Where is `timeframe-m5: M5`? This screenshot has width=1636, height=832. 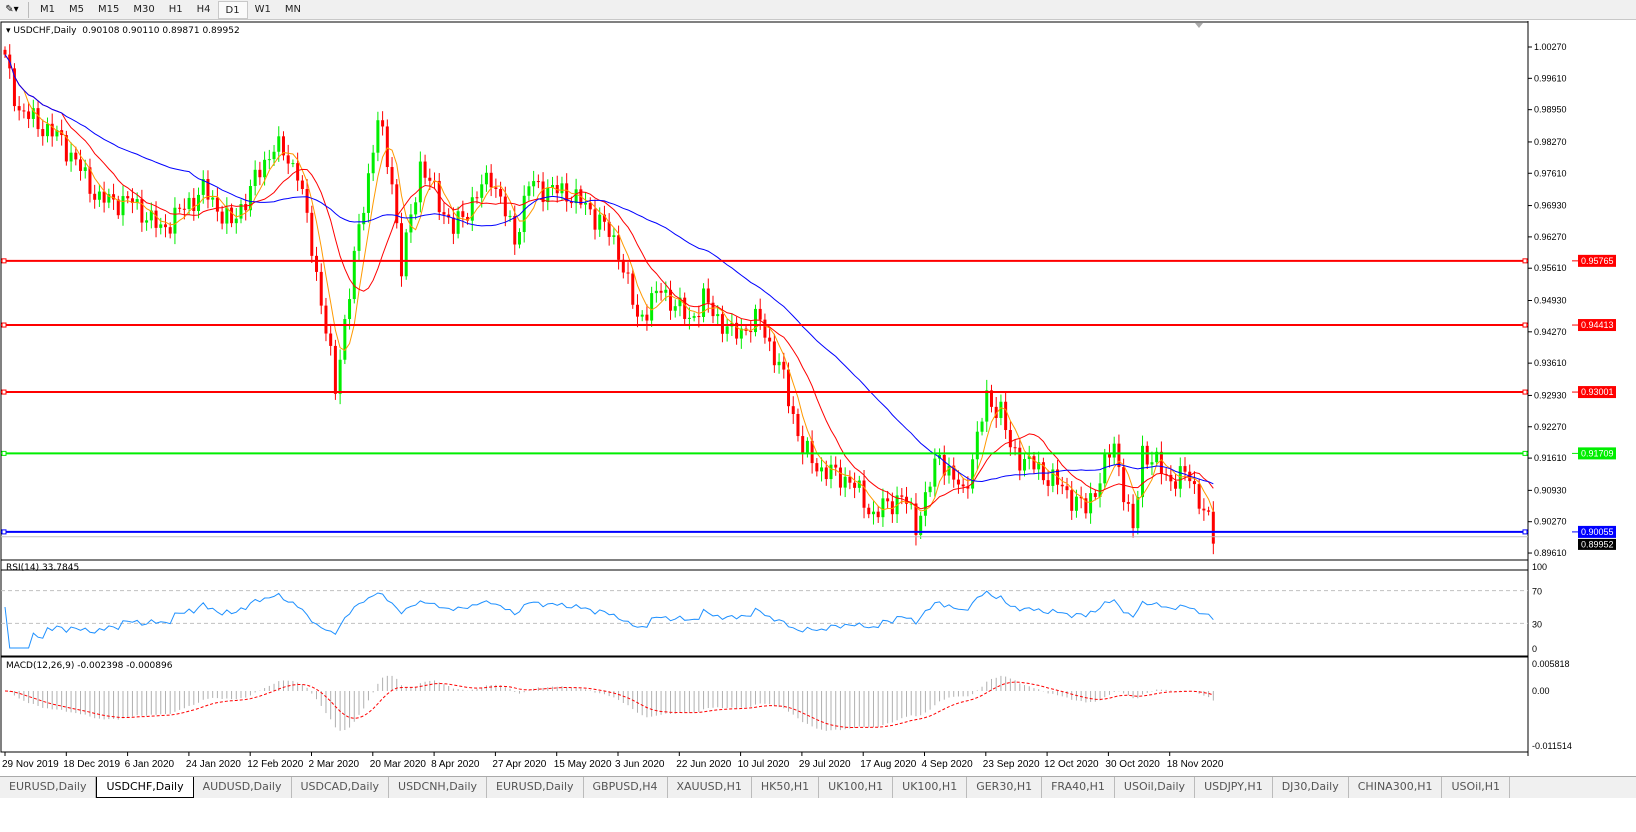 timeframe-m5: M5 is located at coordinates (76, 9).